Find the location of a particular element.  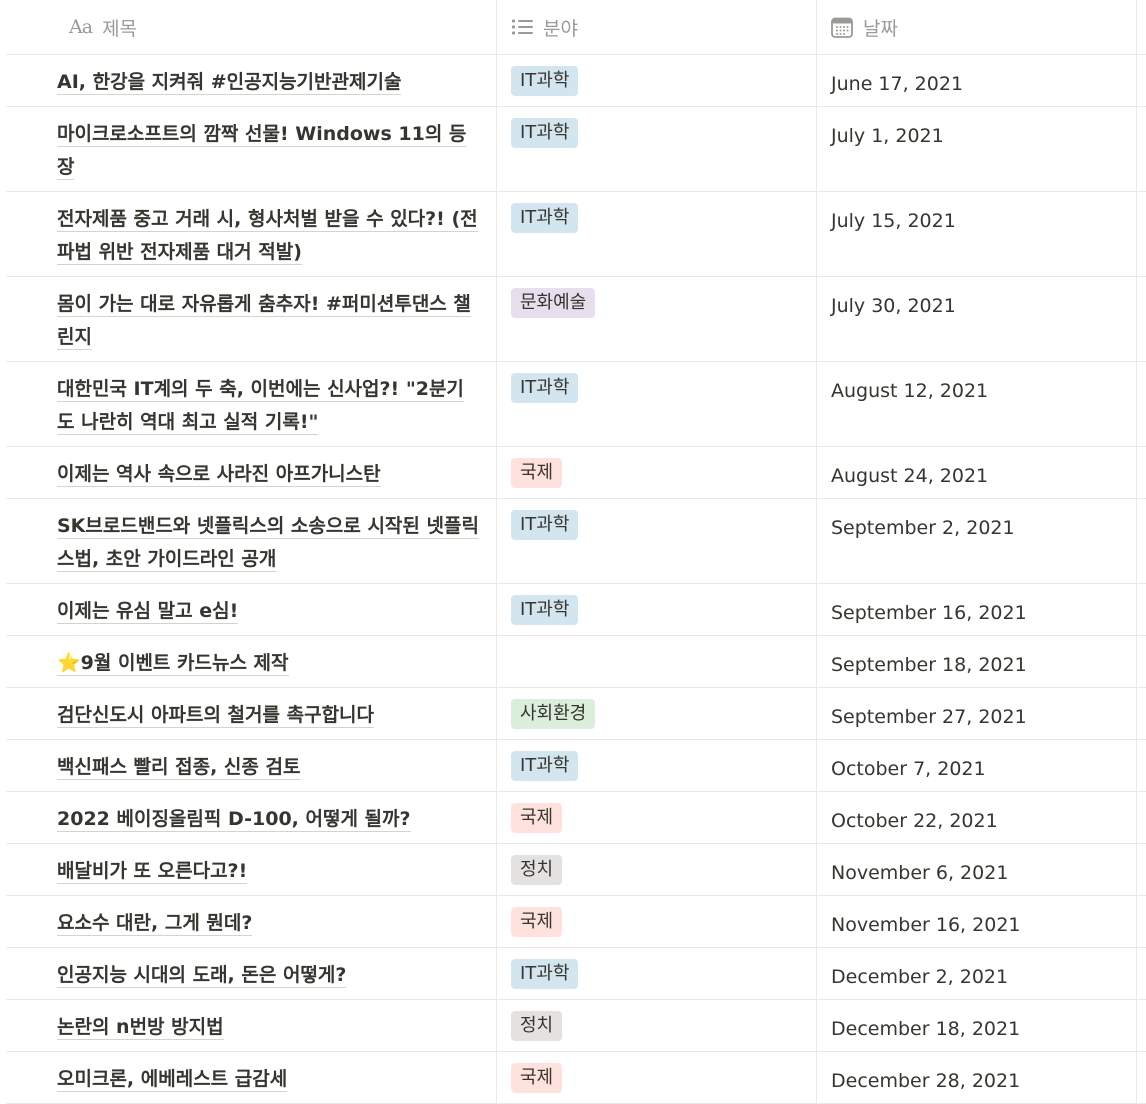

title-cell: ⭐9월 이벤트 카드뉴스 제작 is located at coordinates (251, 661).